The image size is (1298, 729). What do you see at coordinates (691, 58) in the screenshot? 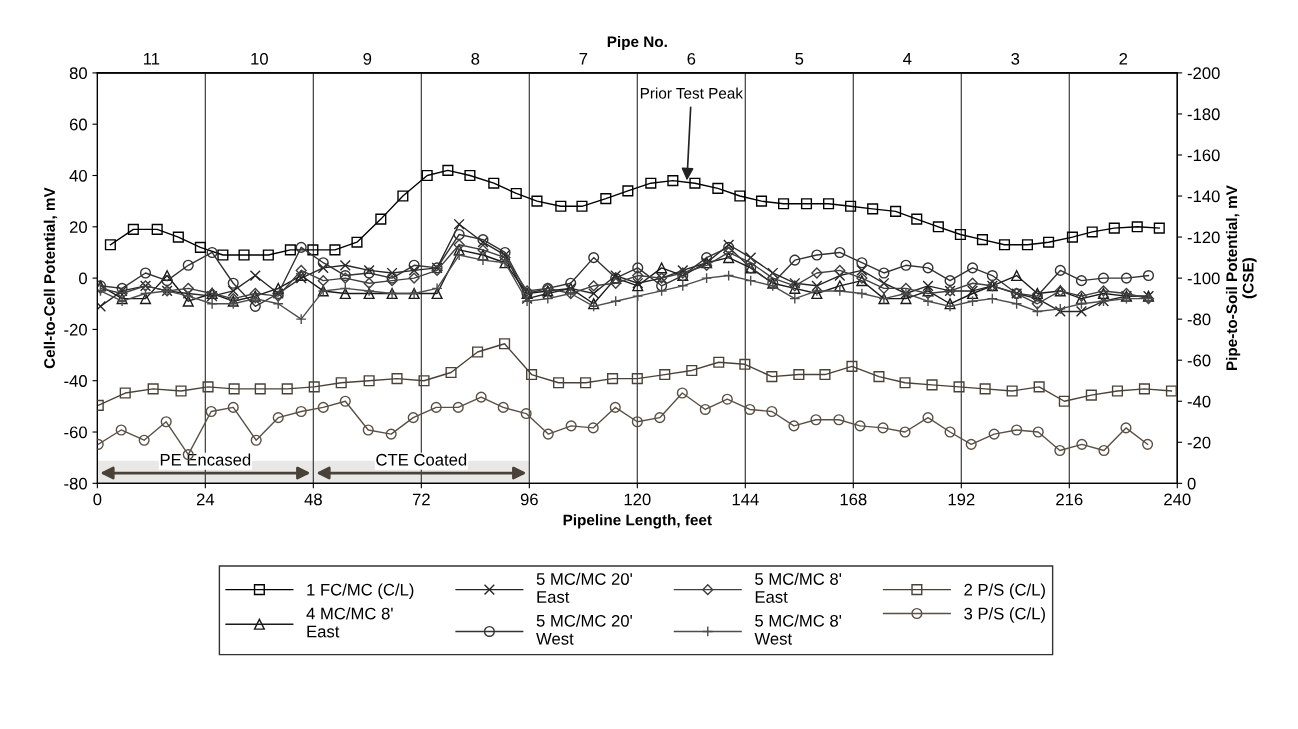
I see `x2-tick-label: 6` at bounding box center [691, 58].